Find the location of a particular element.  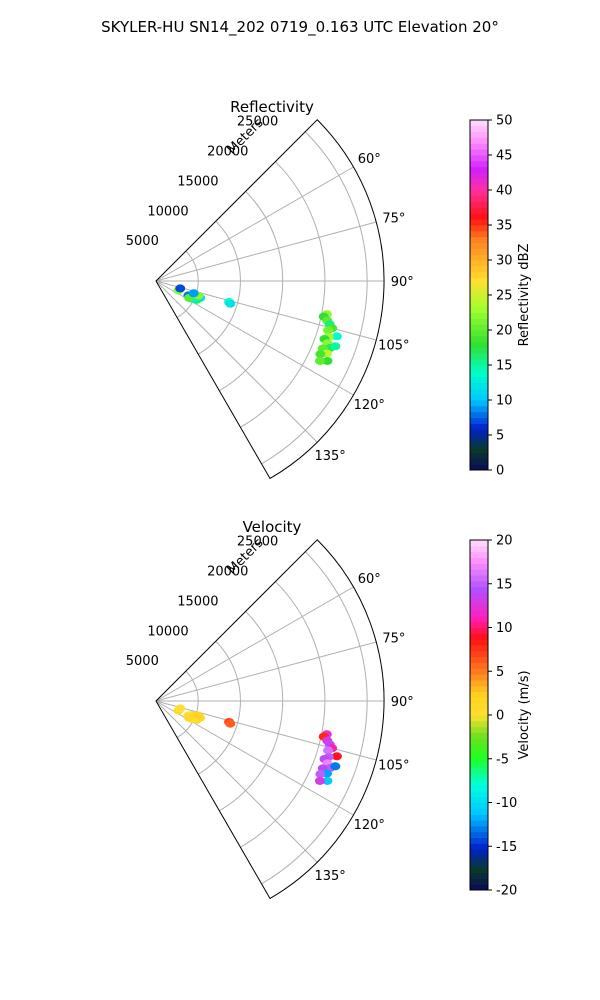

colorbar-tick-label: 10 is located at coordinates (504, 628).